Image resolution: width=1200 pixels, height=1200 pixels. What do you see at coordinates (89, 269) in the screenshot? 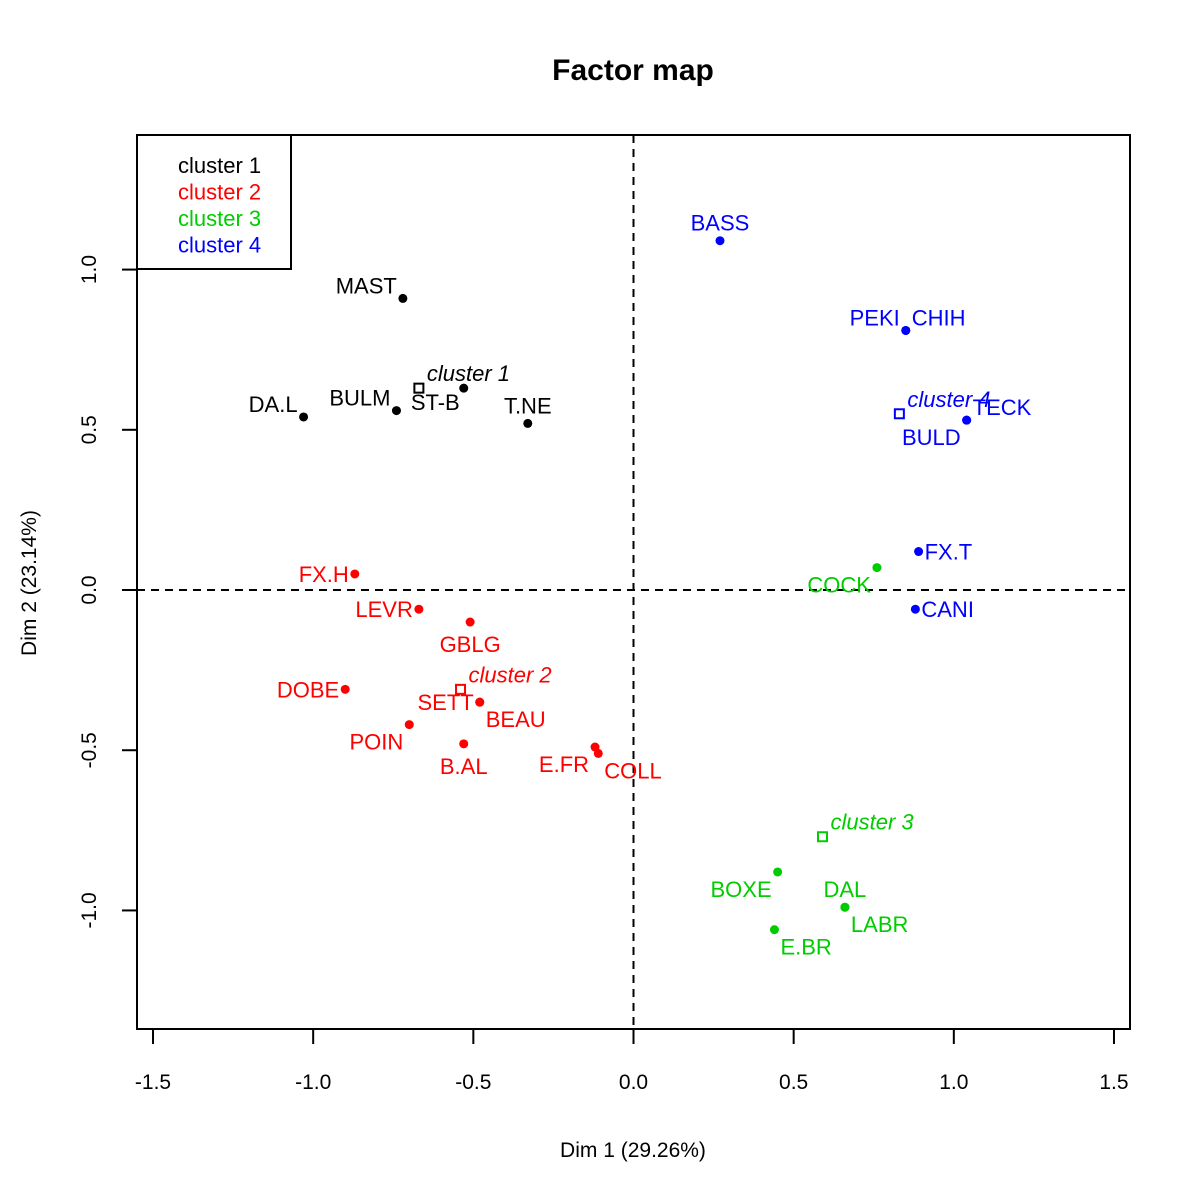
I see `y-tick-label: 1.0` at bounding box center [89, 269].